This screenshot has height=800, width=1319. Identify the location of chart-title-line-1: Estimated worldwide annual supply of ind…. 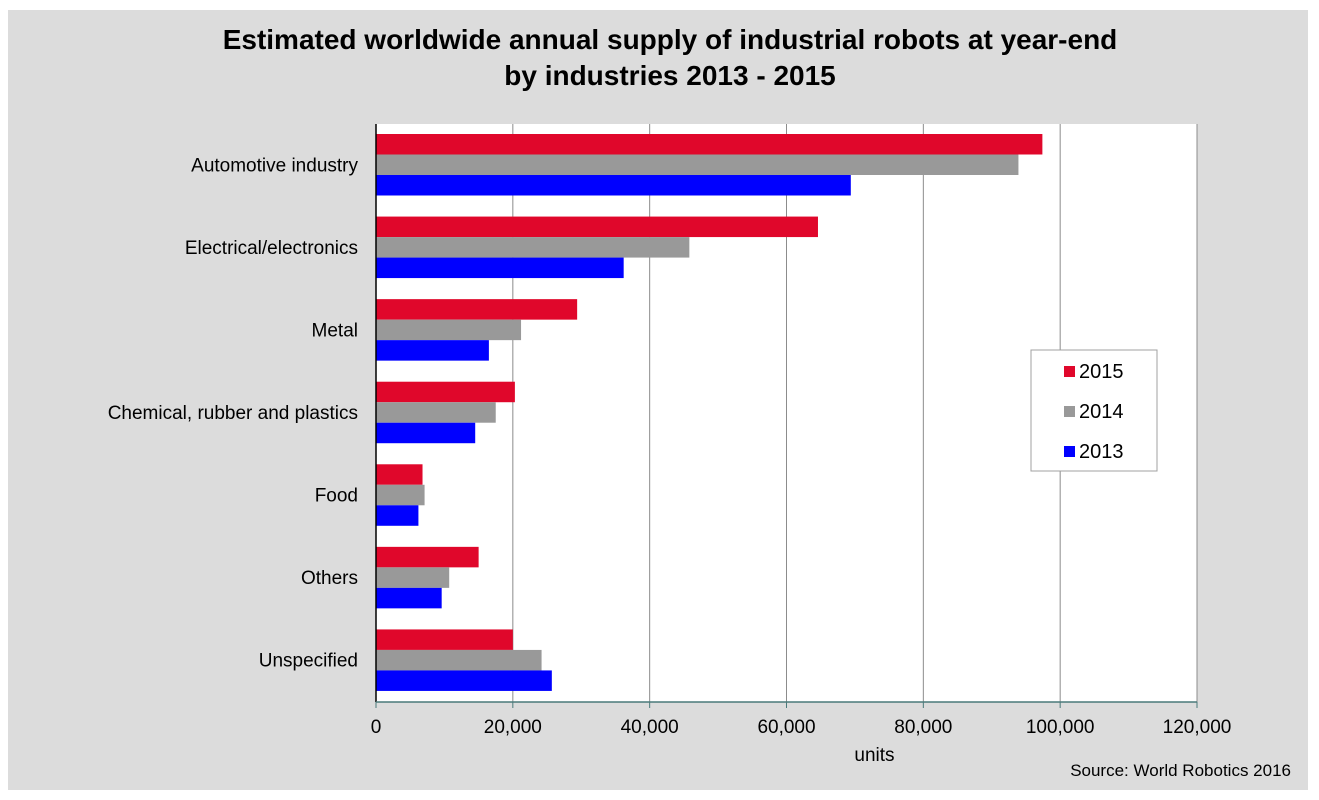
(670, 39).